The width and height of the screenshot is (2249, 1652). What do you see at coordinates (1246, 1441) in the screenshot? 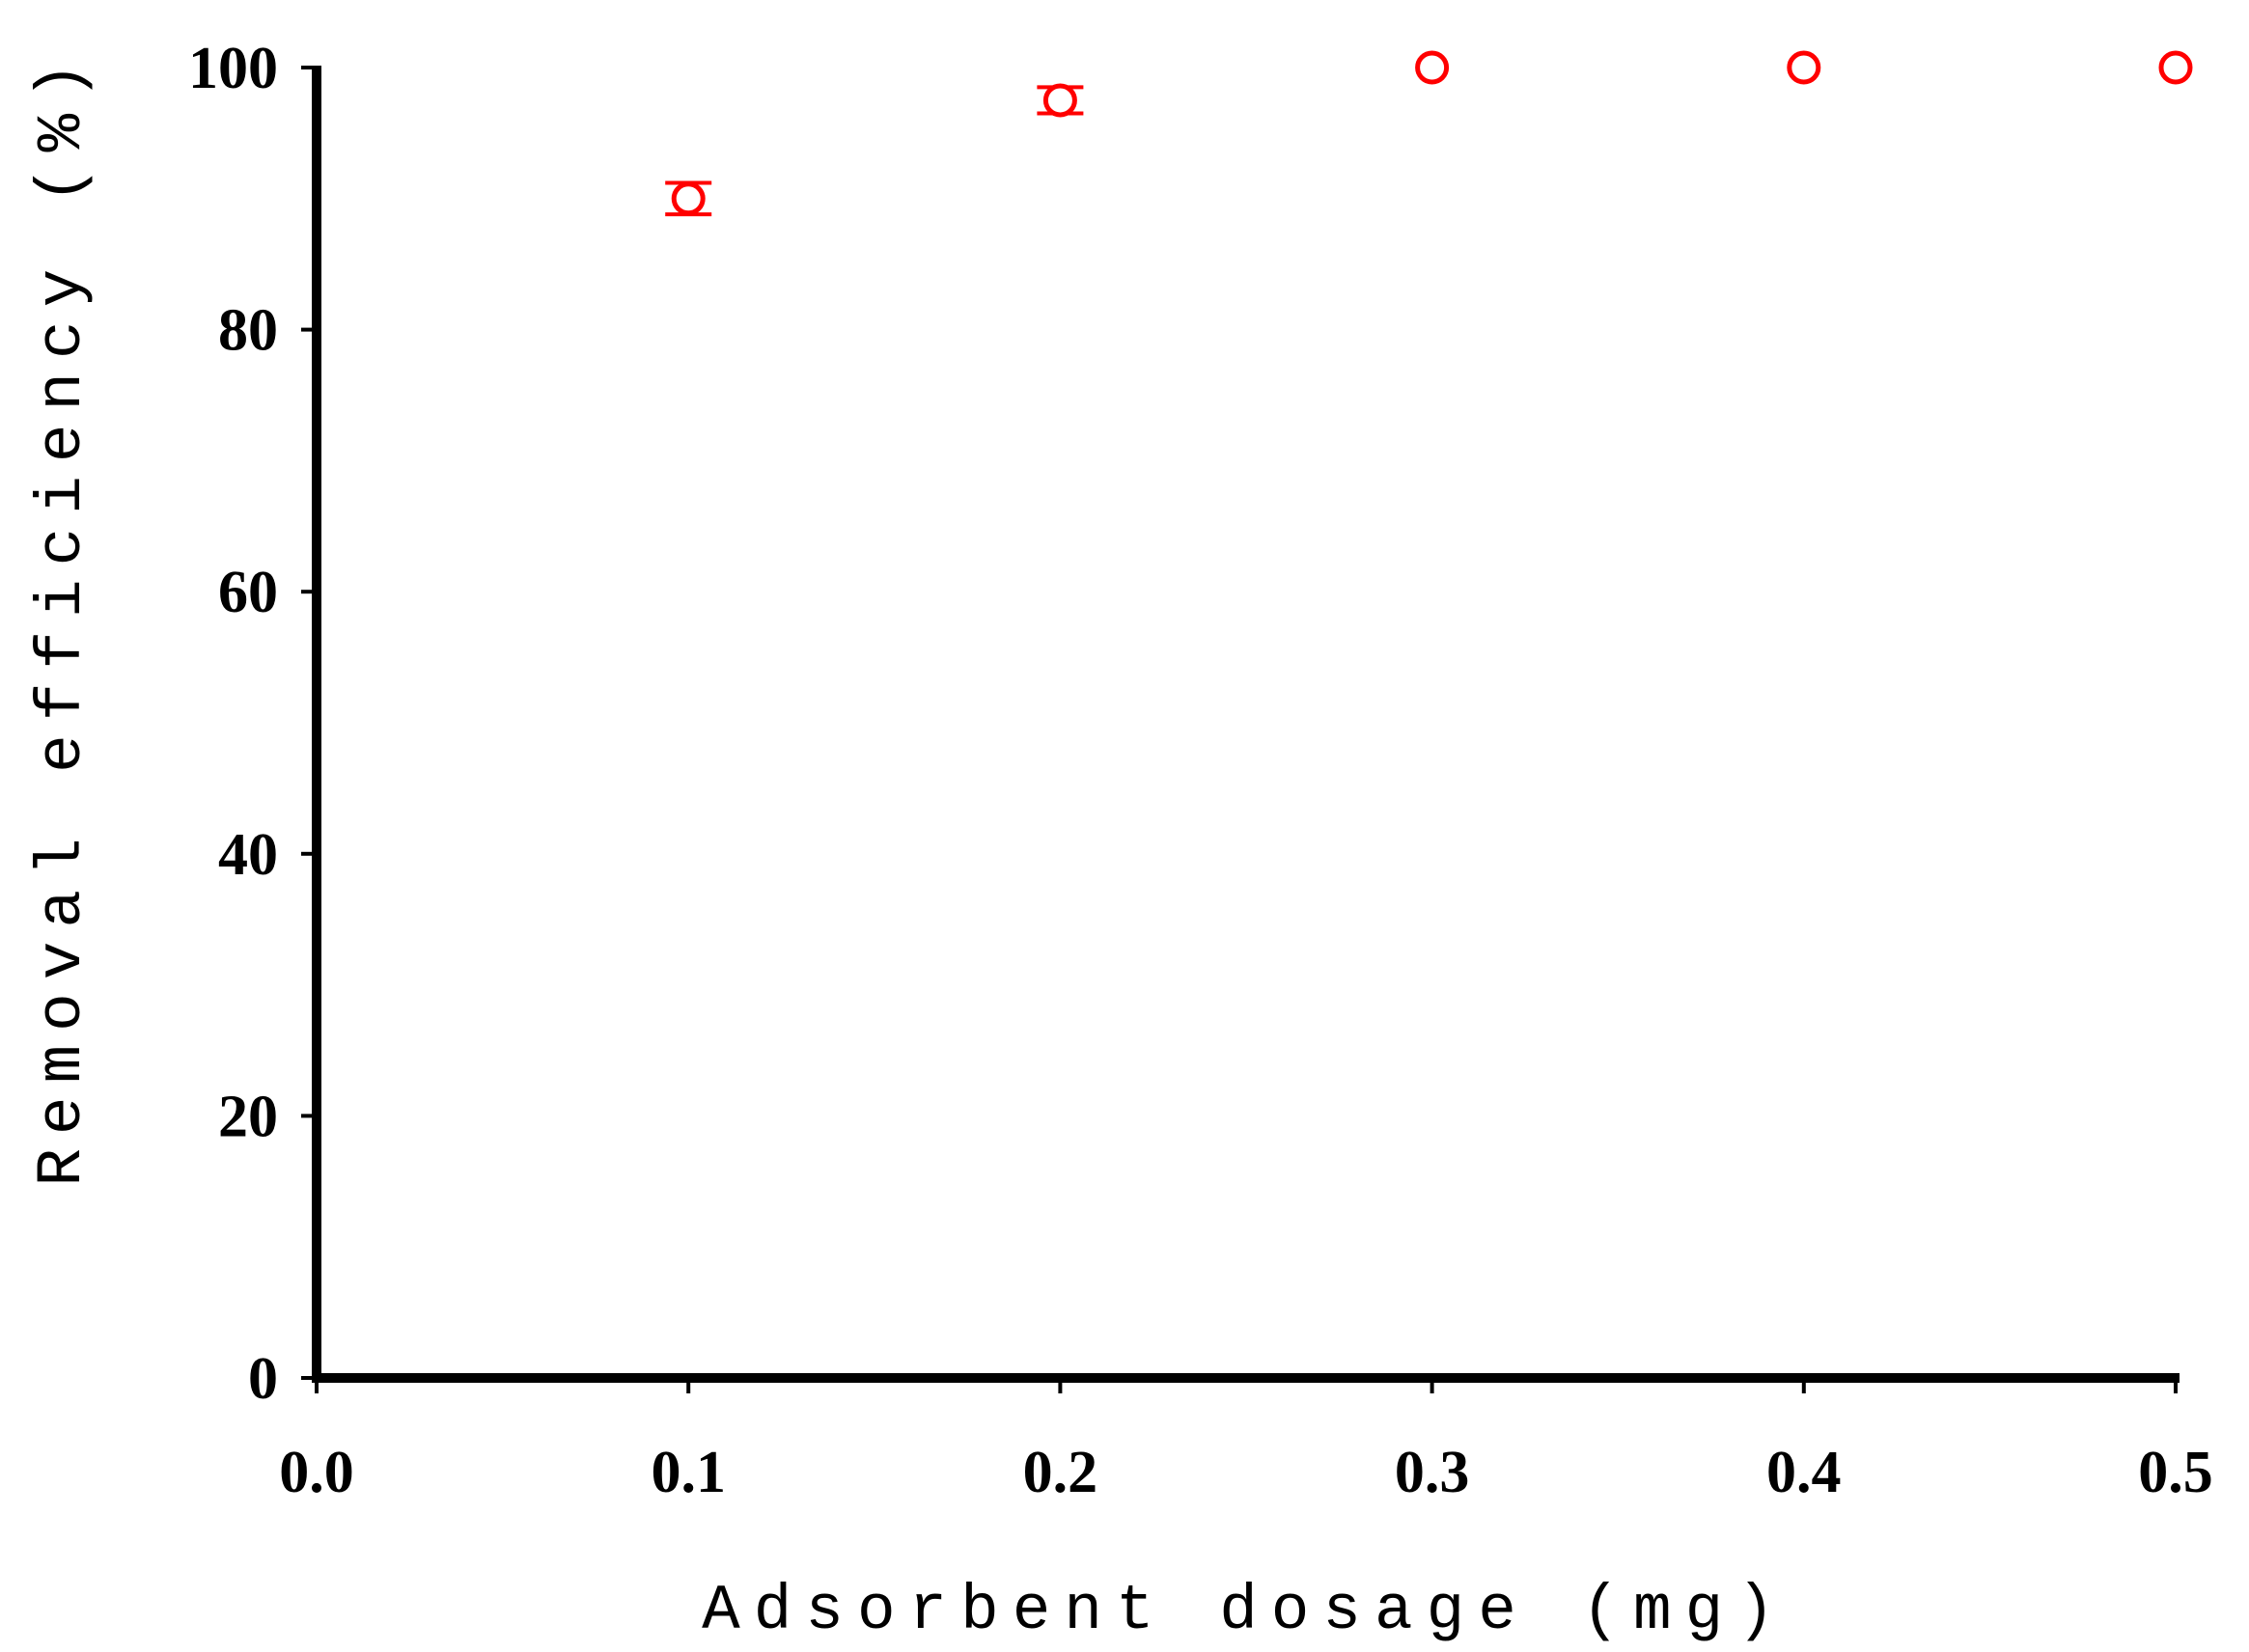
I see `x-axis-ticks: 0.0 0.1 0.2 0.3 0.4 0.5` at bounding box center [1246, 1441].